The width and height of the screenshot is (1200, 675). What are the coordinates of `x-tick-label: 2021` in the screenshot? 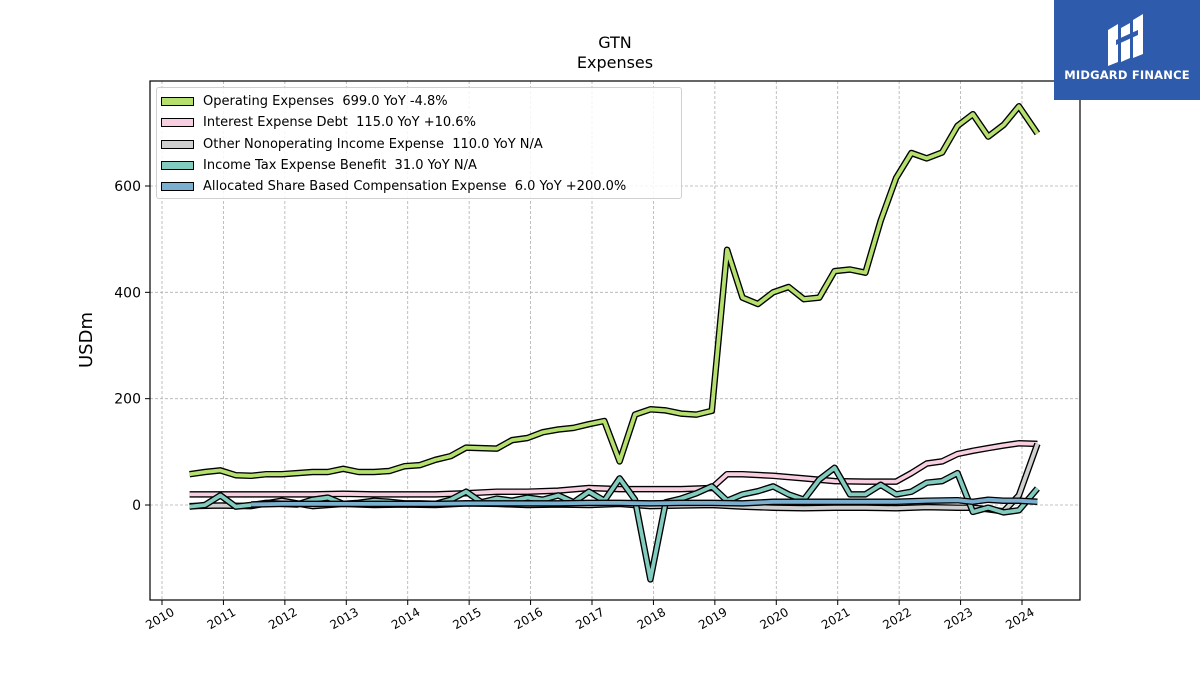 It's located at (835, 618).